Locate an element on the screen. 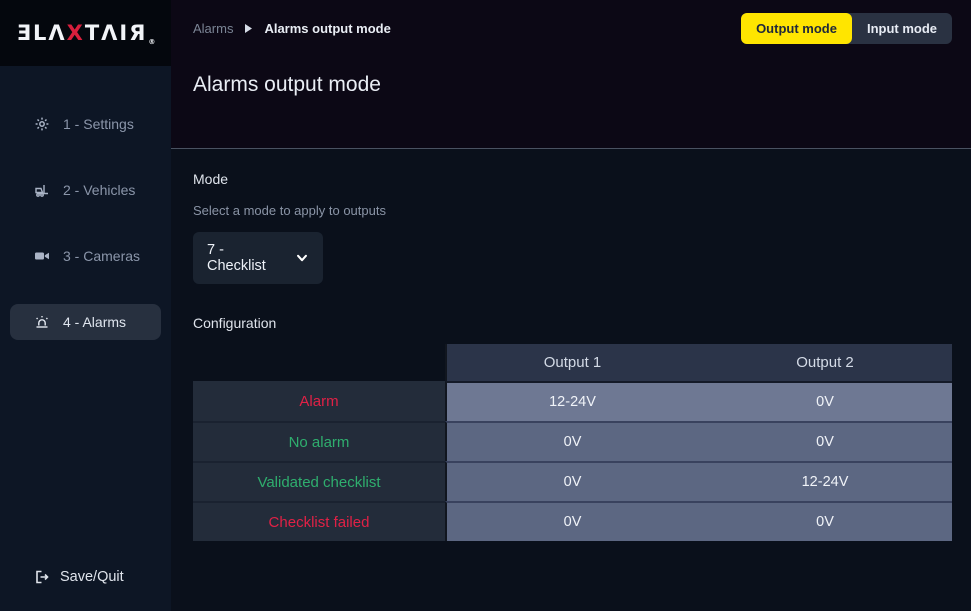  cell-no-alarm-output1: 0V is located at coordinates (571, 441).